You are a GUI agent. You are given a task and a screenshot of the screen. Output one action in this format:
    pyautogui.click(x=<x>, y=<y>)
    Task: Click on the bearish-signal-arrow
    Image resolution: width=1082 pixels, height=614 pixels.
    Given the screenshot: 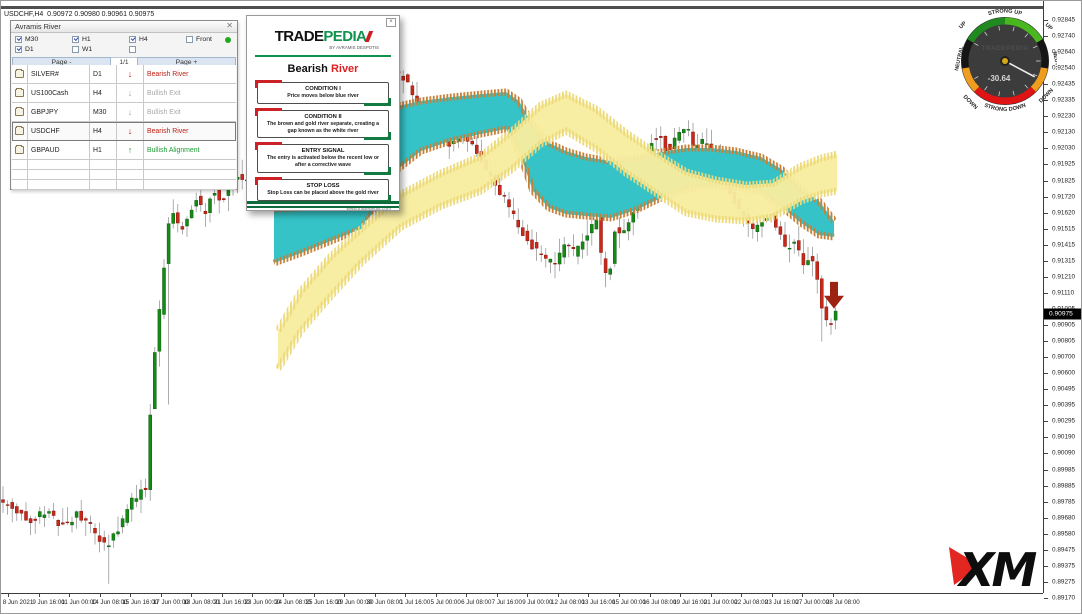 What is the action you would take?
    pyautogui.click(x=834, y=295)
    